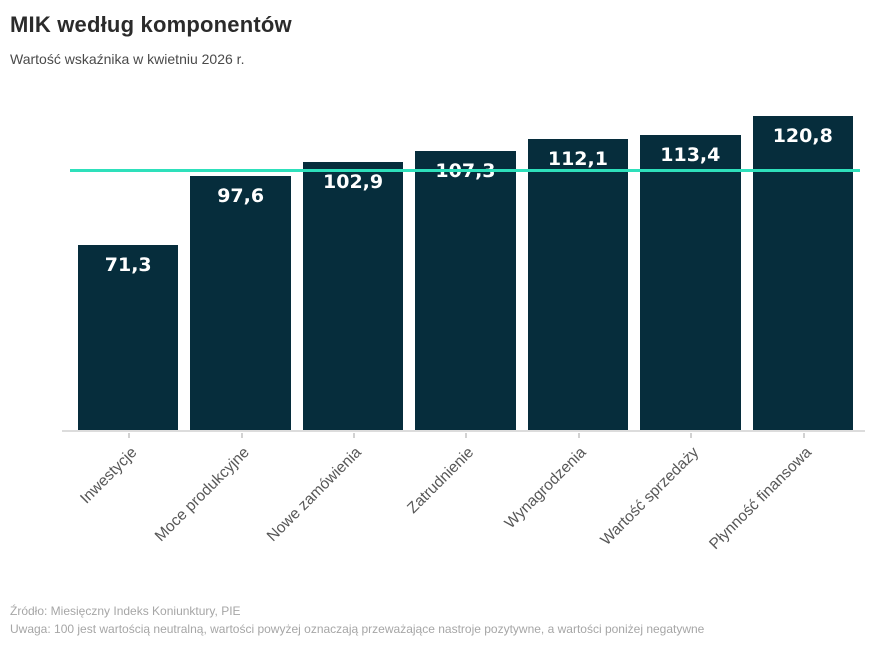 The image size is (891, 664). Describe the element at coordinates (202, 494) in the screenshot. I see `x-axis-category-label: Moce produkcyjne` at that location.